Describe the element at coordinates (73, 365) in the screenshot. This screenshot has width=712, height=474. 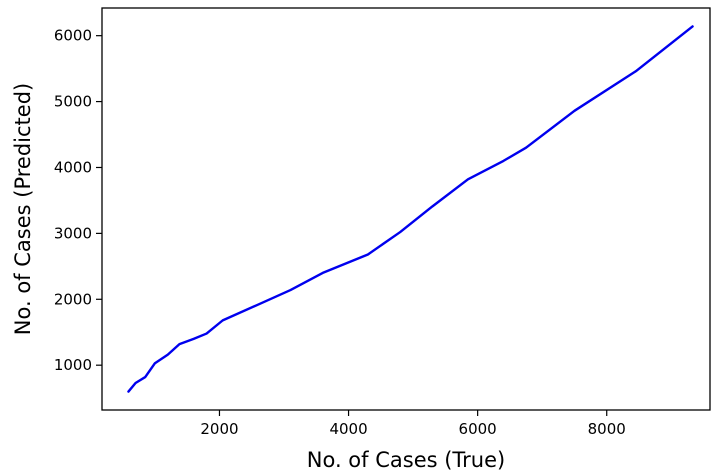
I see `y-tick-label: 1000` at that location.